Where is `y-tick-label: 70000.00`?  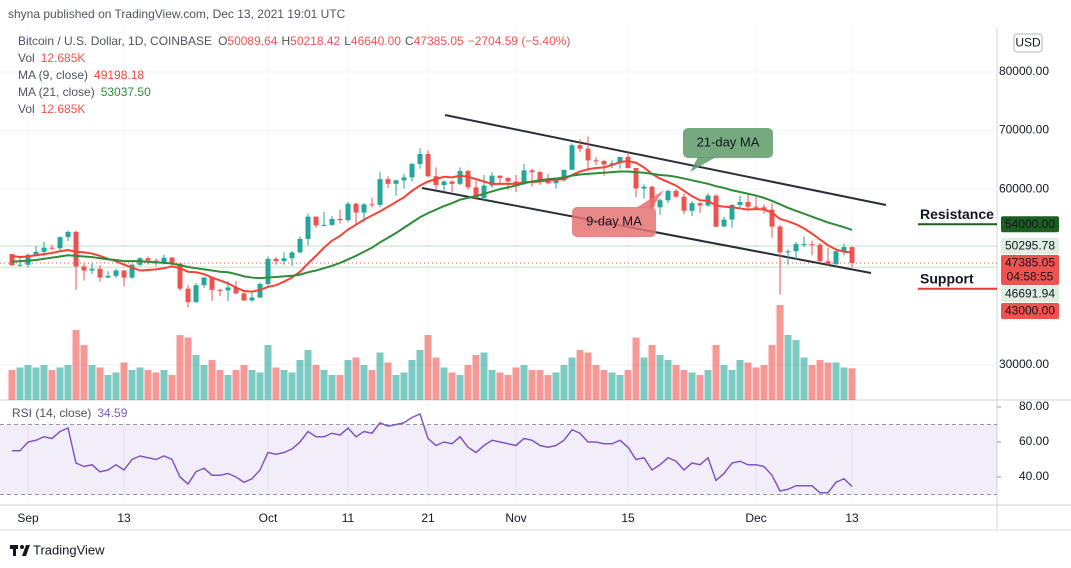
y-tick-label: 70000.00 is located at coordinates (1024, 130).